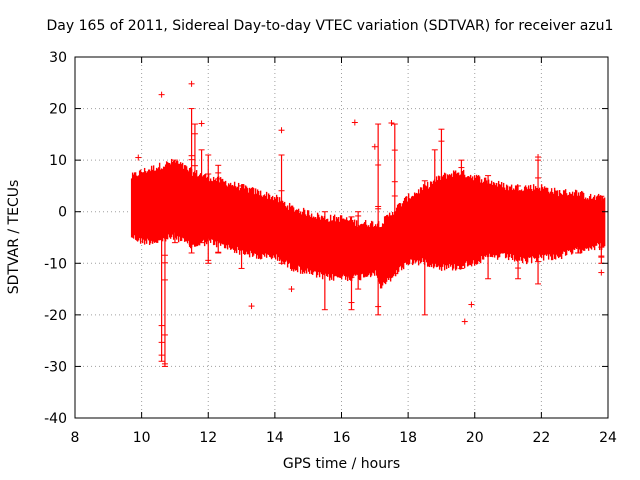 Image resolution: width=640 pixels, height=480 pixels. Describe the element at coordinates (408, 438) in the screenshot. I see `x-tick-label: 18` at that location.